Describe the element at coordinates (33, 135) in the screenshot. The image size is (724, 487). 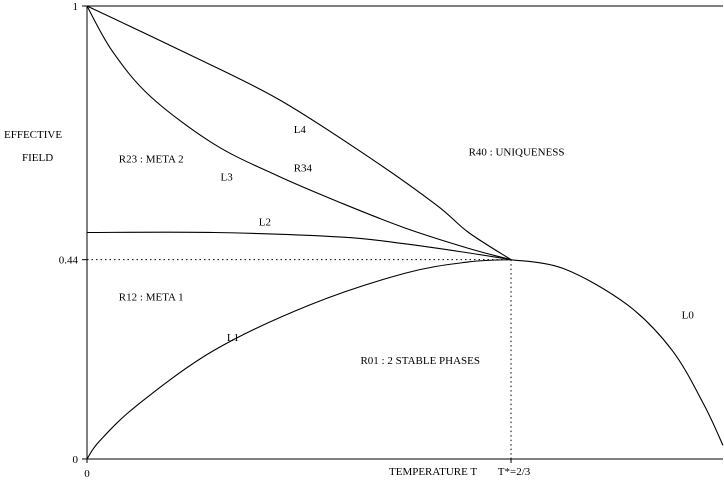
I see `y-axis-label: EFFECTIVE` at that location.